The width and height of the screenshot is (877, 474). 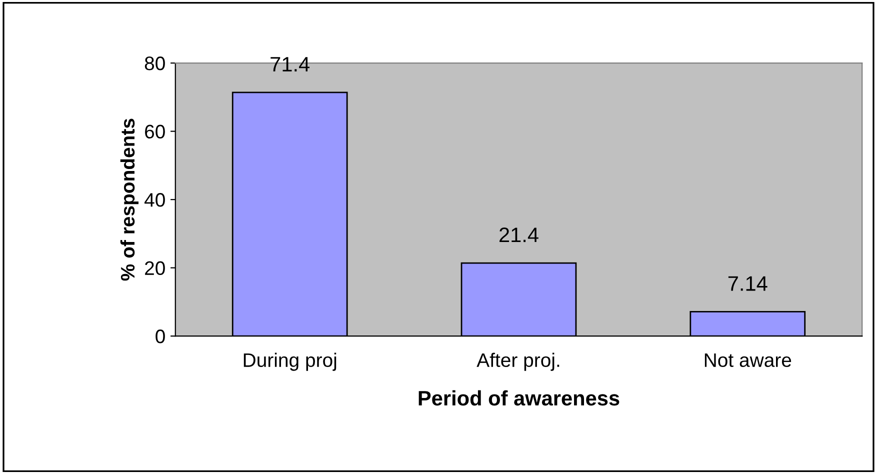 What do you see at coordinates (519, 398) in the screenshot?
I see `x-axis-title: Period of awareness` at bounding box center [519, 398].